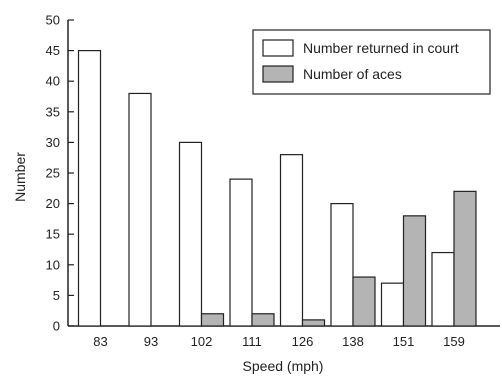 This screenshot has height=379, width=502. Describe the element at coordinates (252, 341) in the screenshot. I see `x-tick-label: 111` at that location.